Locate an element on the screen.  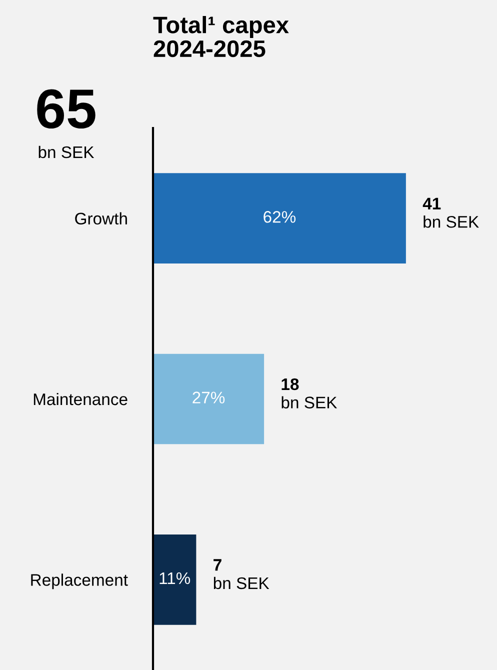
data-label: 41 bn SEK is located at coordinates (450, 213).